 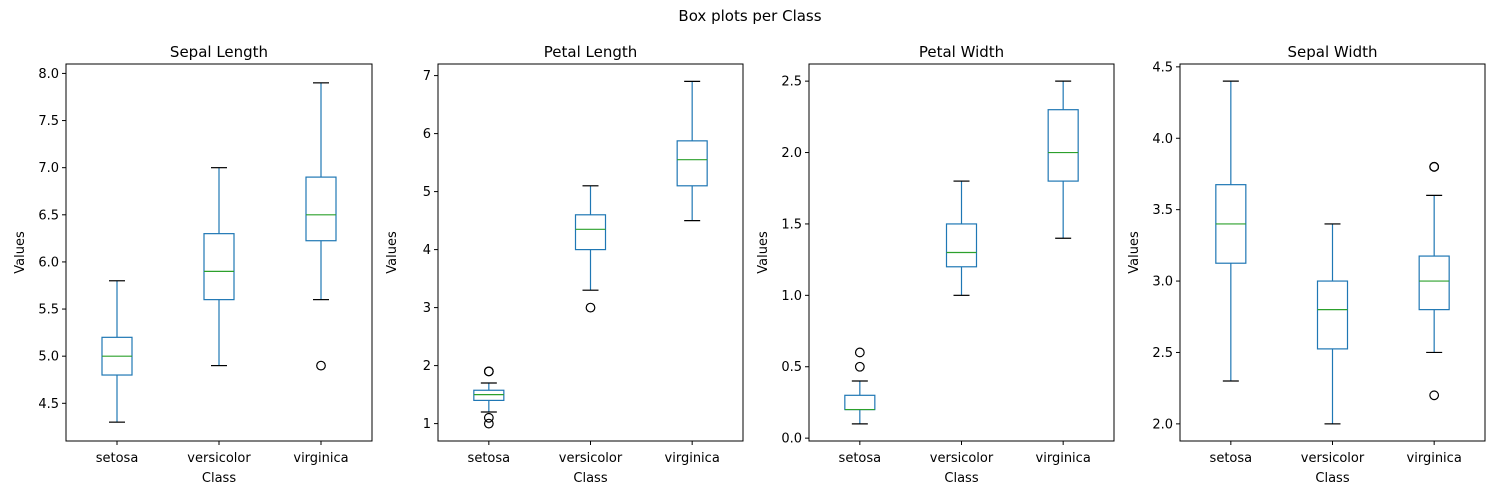 What do you see at coordinates (48, 310) in the screenshot?
I see `y-tick-label: 5.5` at bounding box center [48, 310].